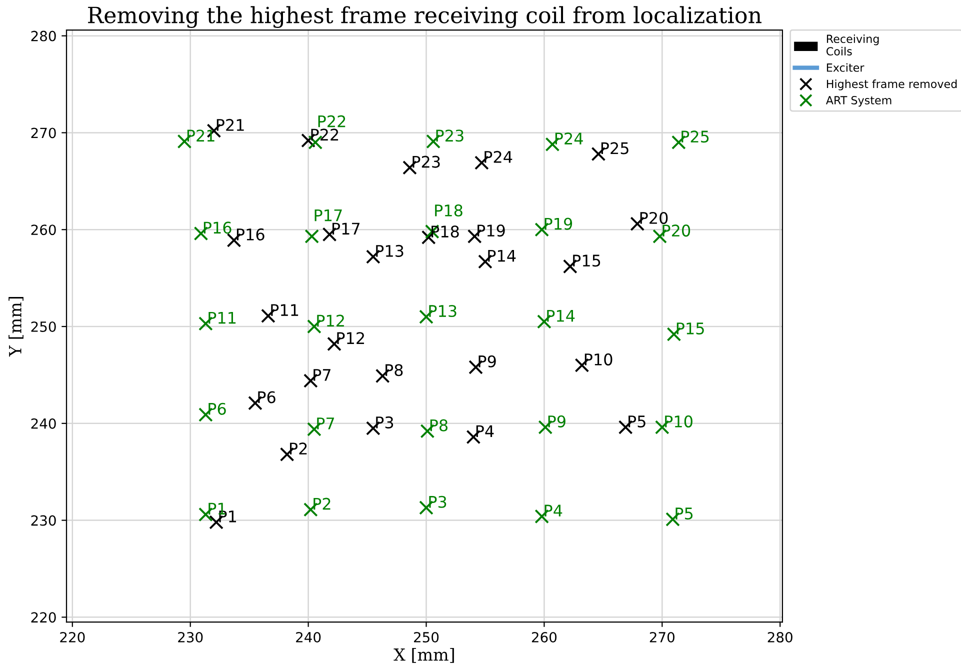 This screenshot has height=670, width=961. Describe the element at coordinates (328, 215) in the screenshot. I see `data-label: P17` at that location.